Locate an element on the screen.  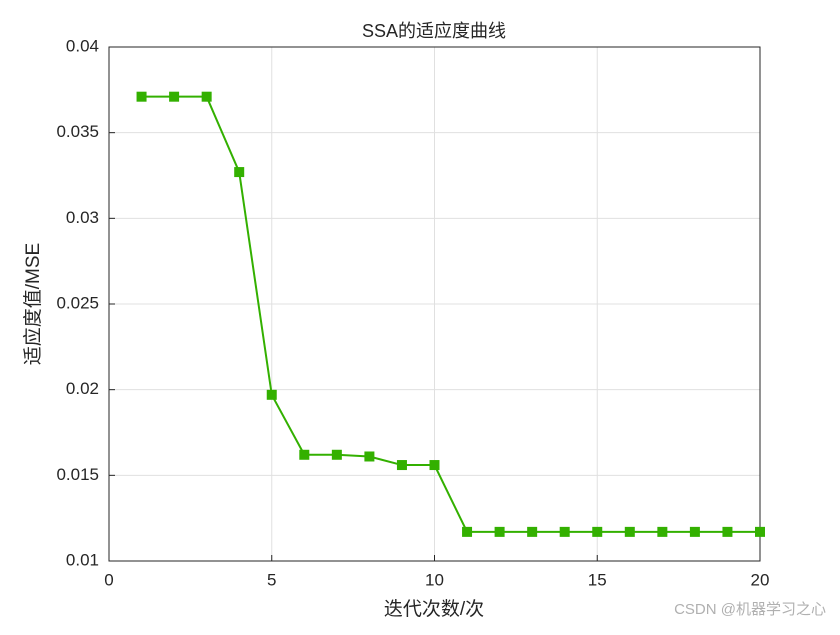
y-tick-label: 0.025 is located at coordinates (77, 302).